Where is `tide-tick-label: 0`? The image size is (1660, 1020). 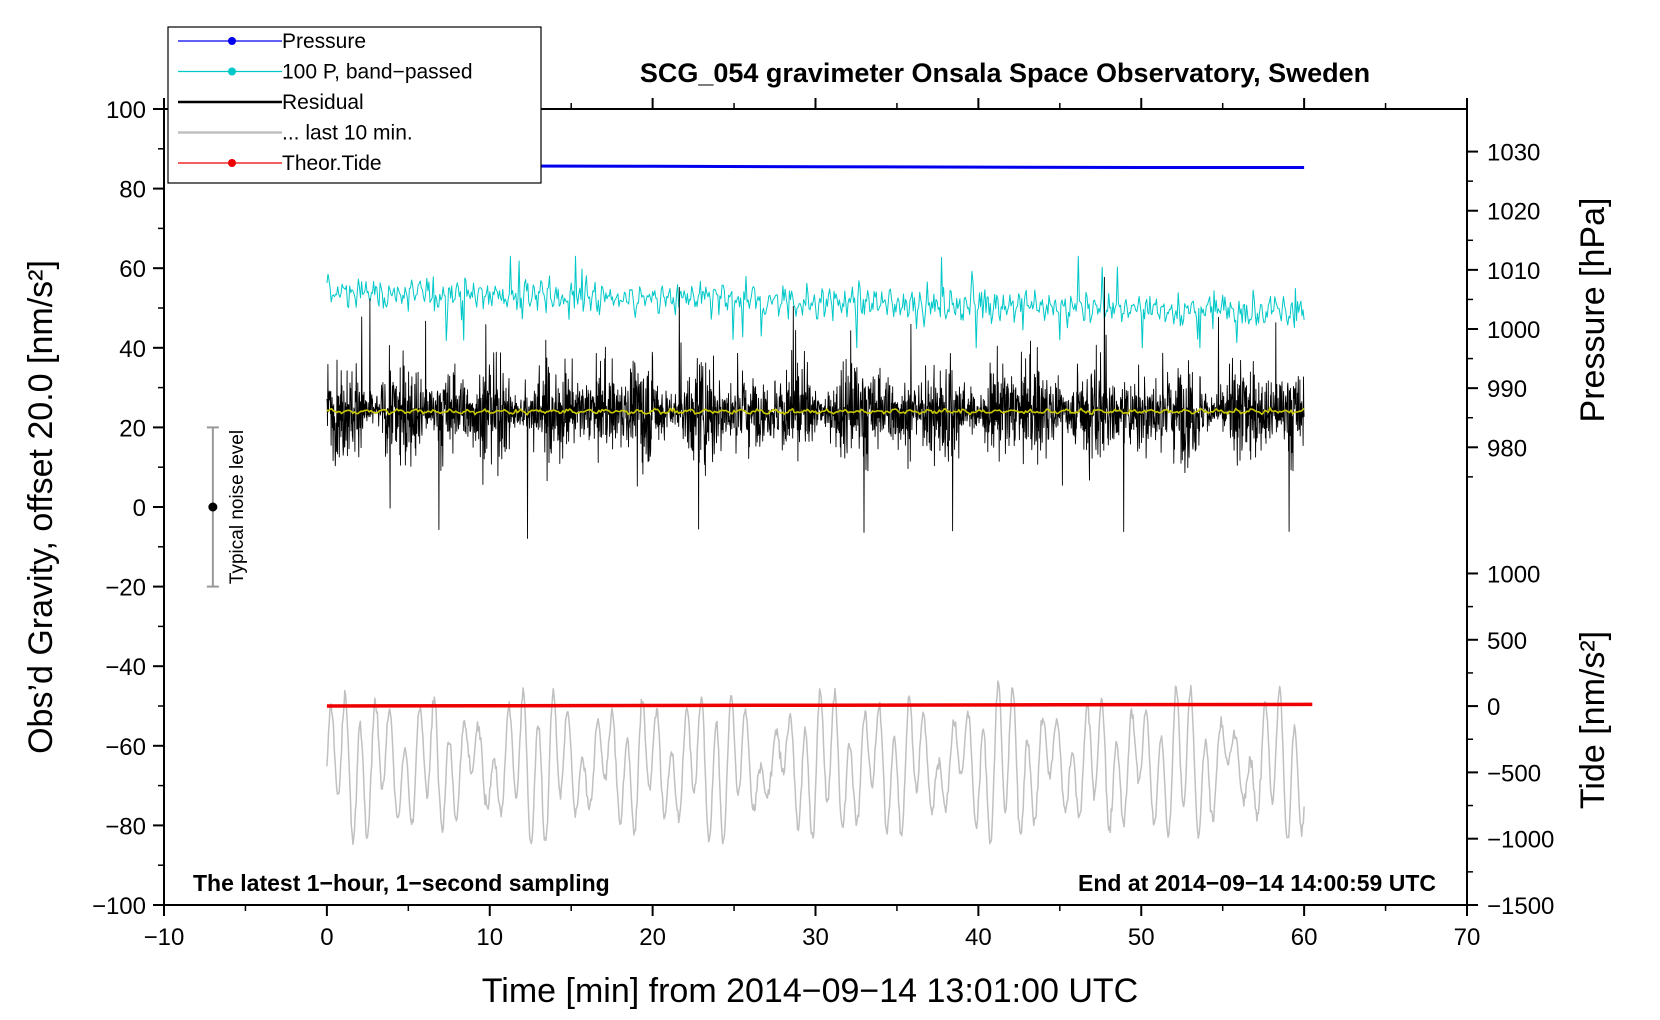
tide-tick-label: 0 is located at coordinates (1493, 707).